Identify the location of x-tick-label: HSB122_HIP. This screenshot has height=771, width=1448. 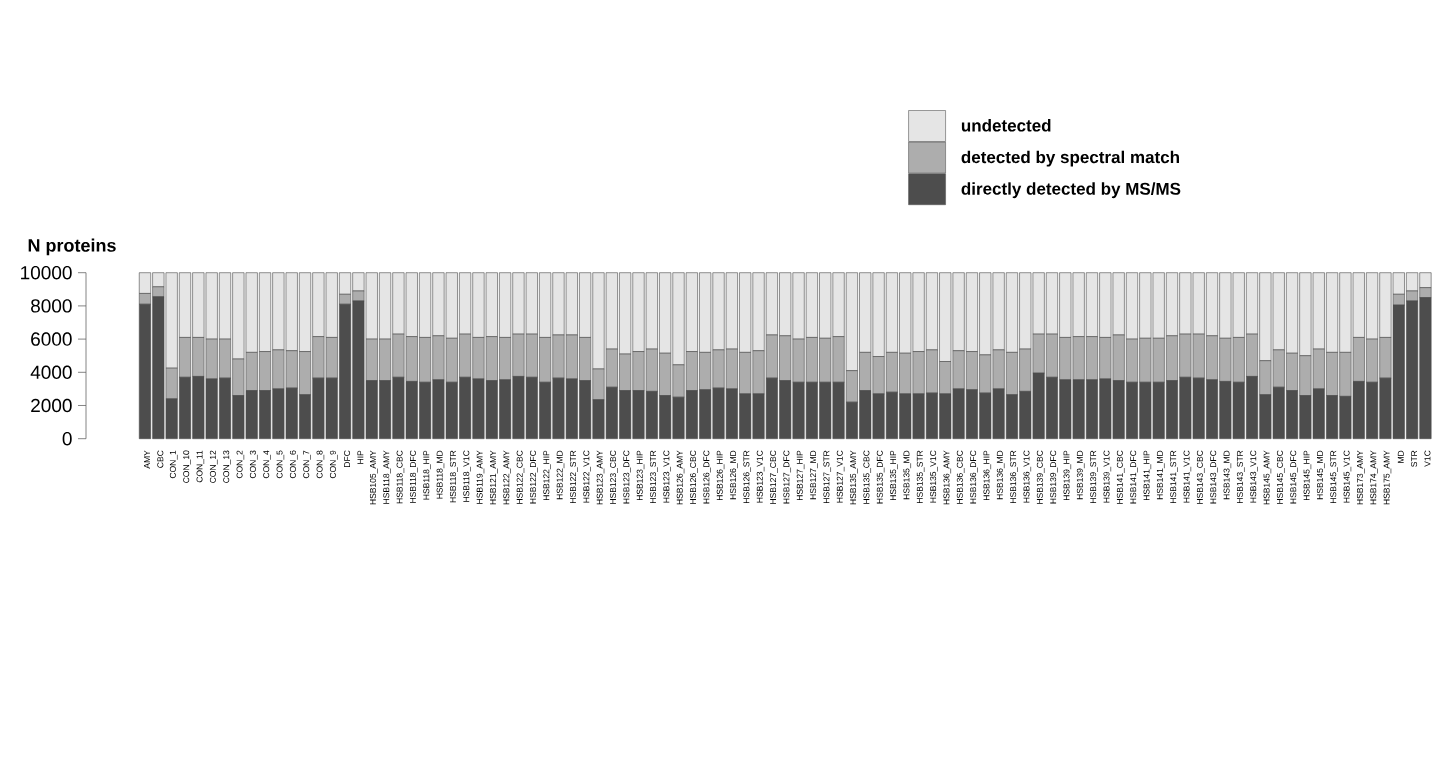
(547, 475).